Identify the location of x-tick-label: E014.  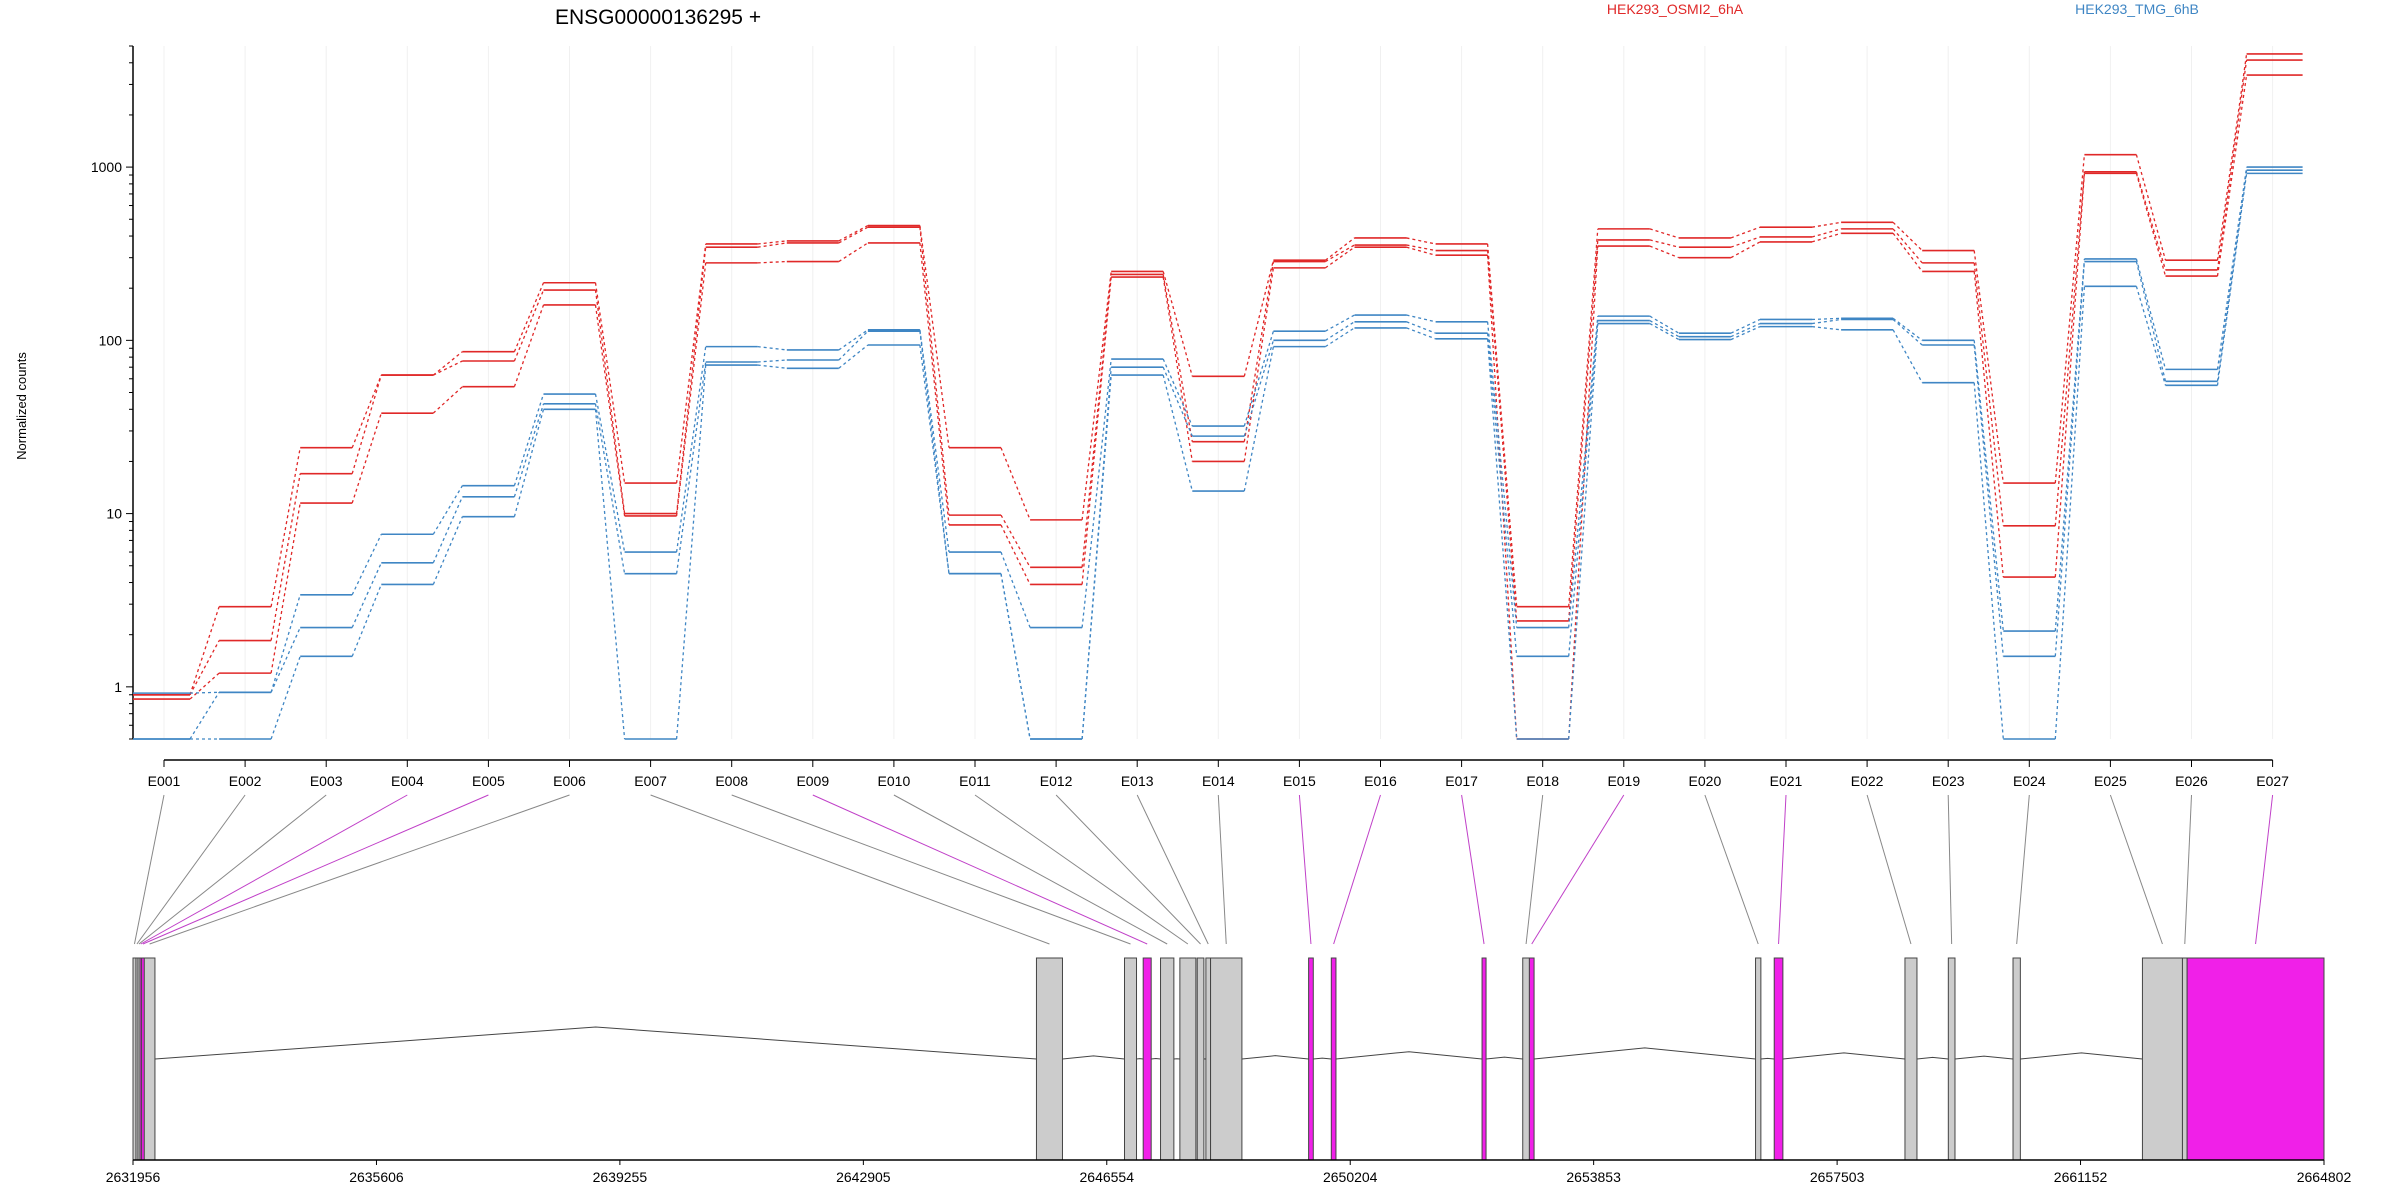
(1218, 781).